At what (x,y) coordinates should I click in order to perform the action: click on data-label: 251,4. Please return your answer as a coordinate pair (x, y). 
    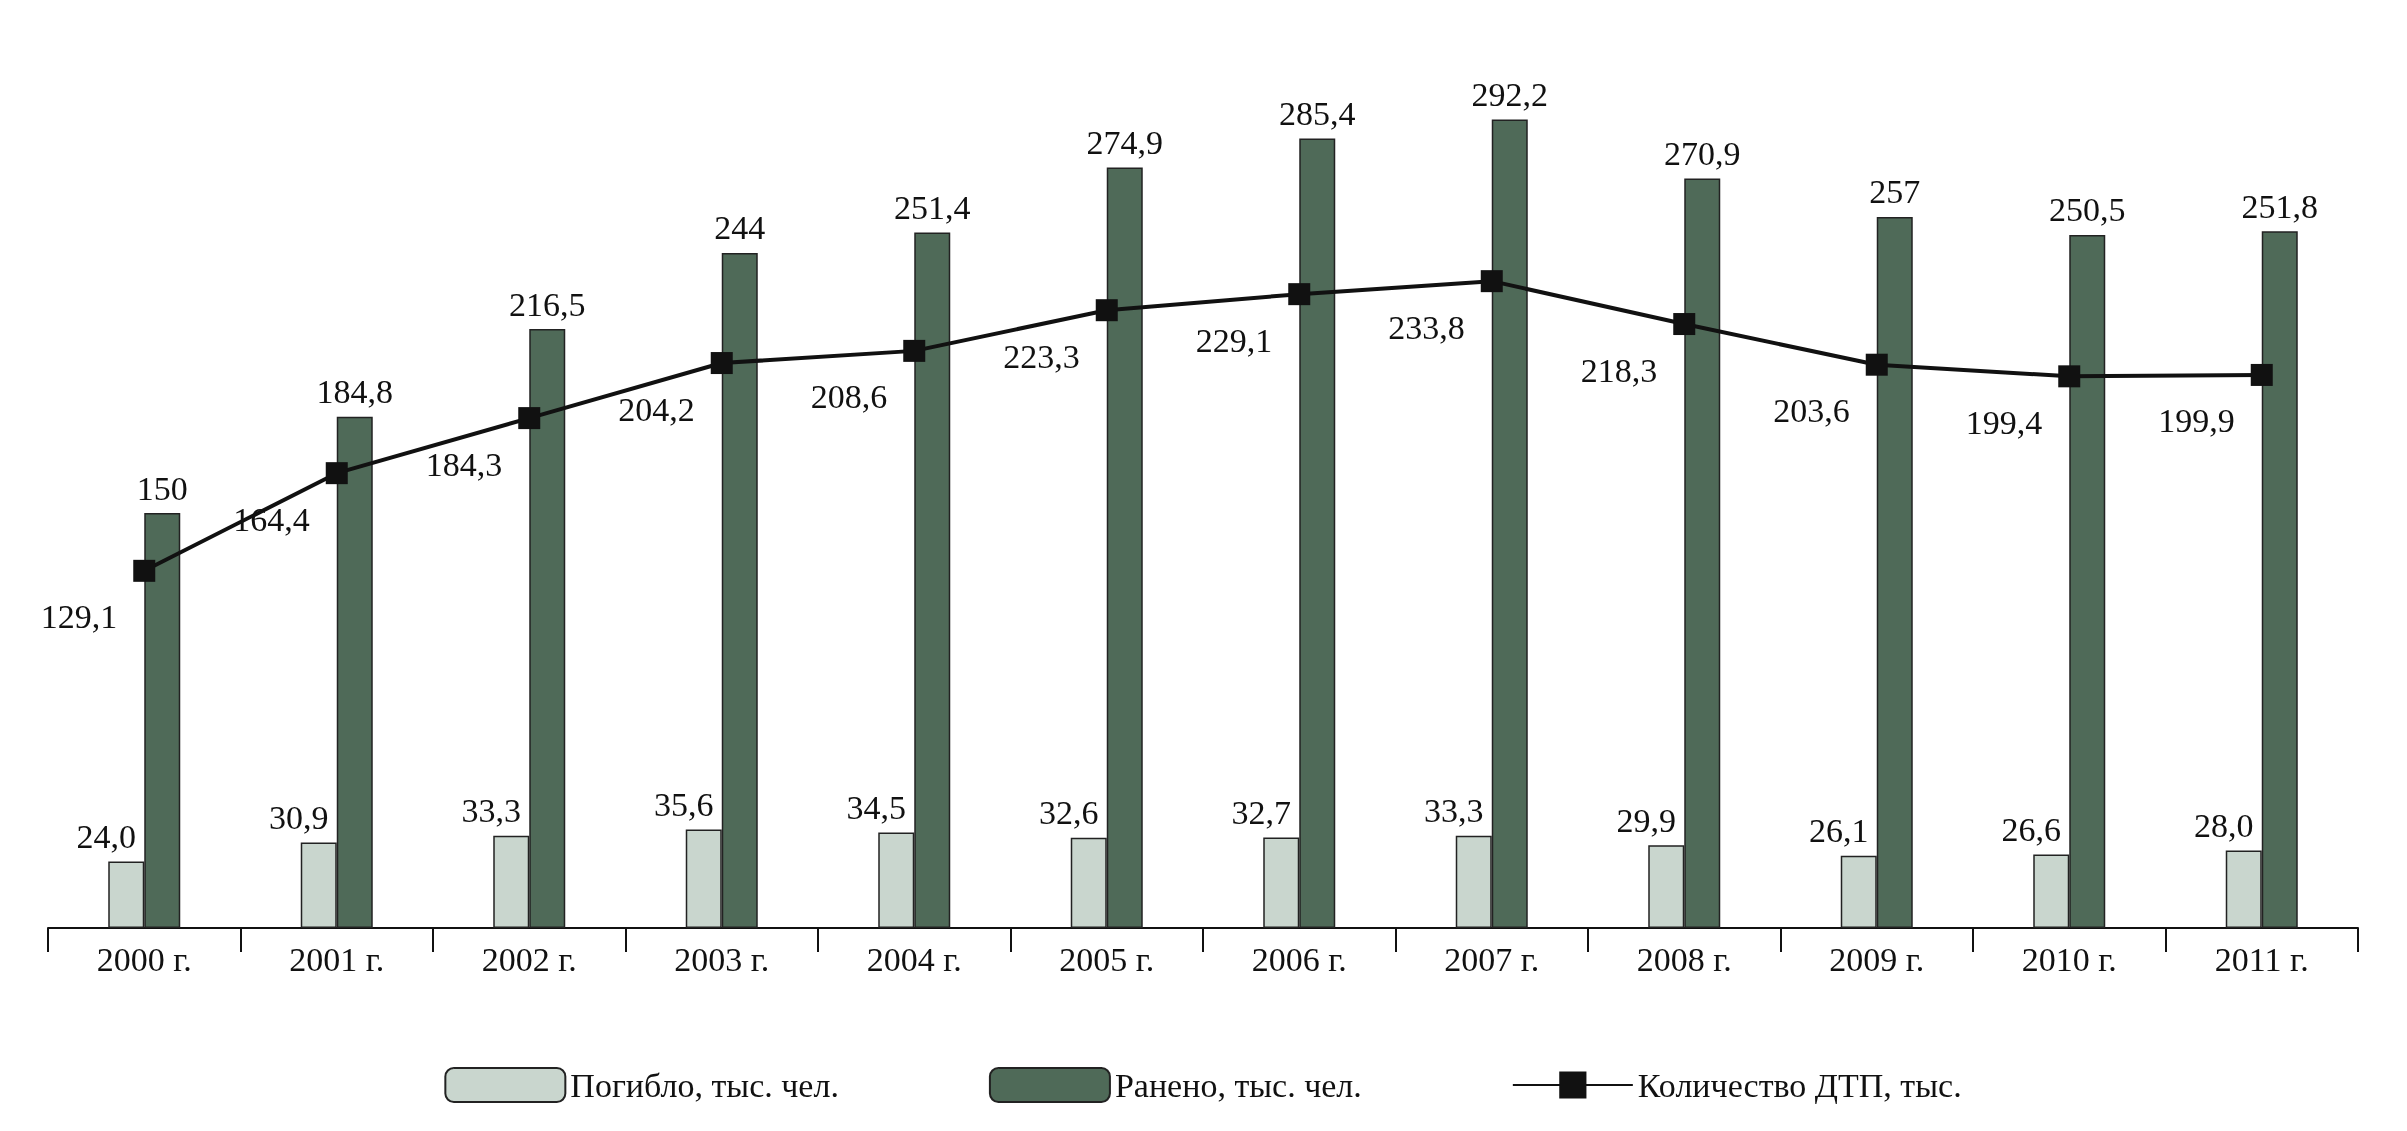
    Looking at the image, I should click on (932, 207).